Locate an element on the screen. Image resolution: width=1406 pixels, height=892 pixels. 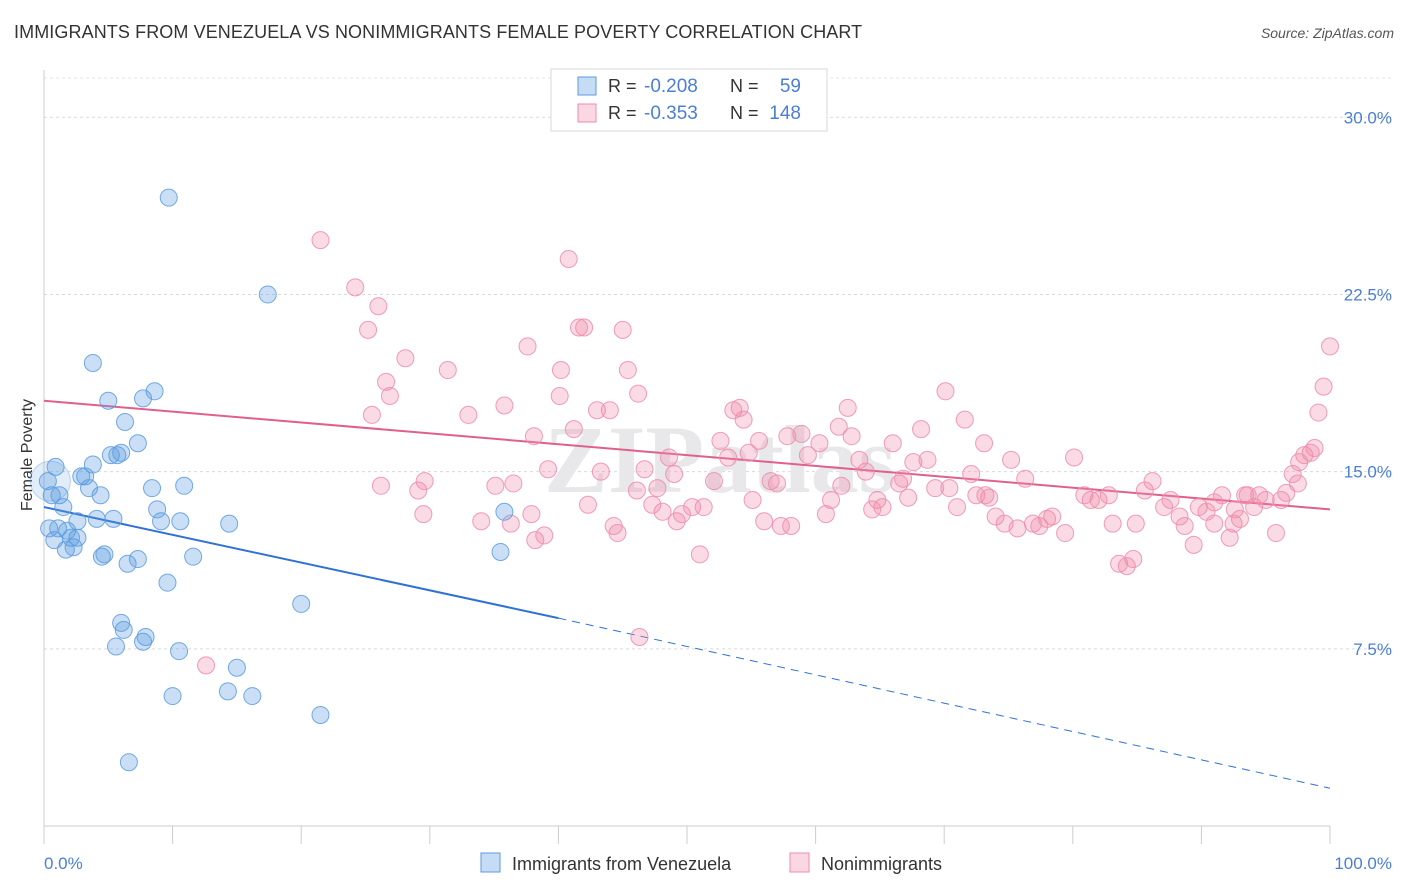
legend-label-nonimmigrants: Nonimmigrants is located at coordinates (881, 864).